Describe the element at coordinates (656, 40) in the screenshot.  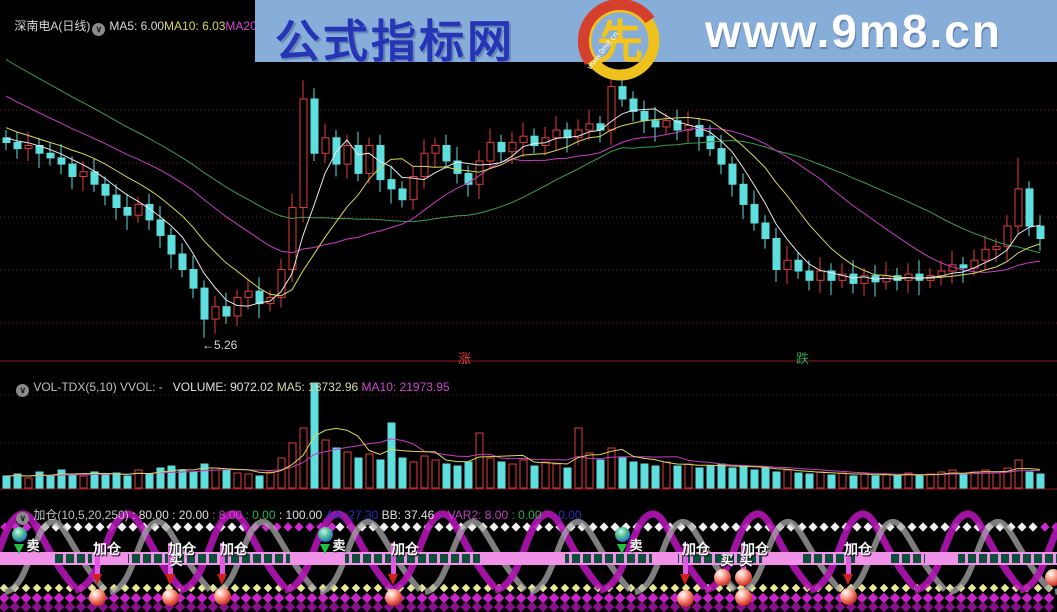
I see `ad-banner: 公式指标网 www.9m8.cn 先 www.9m8.cn` at that location.